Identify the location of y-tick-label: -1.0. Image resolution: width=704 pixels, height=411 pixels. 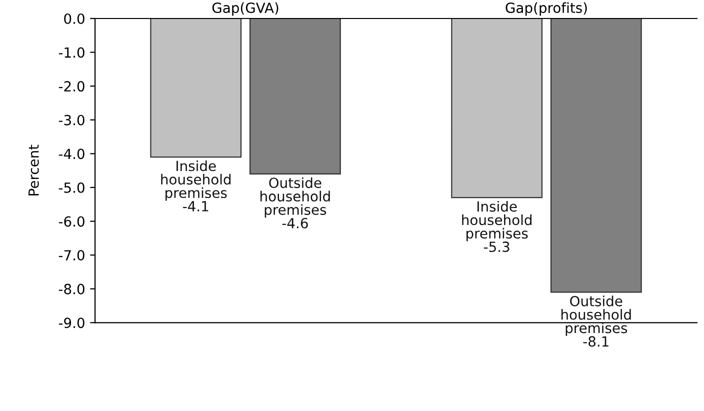
(71, 52).